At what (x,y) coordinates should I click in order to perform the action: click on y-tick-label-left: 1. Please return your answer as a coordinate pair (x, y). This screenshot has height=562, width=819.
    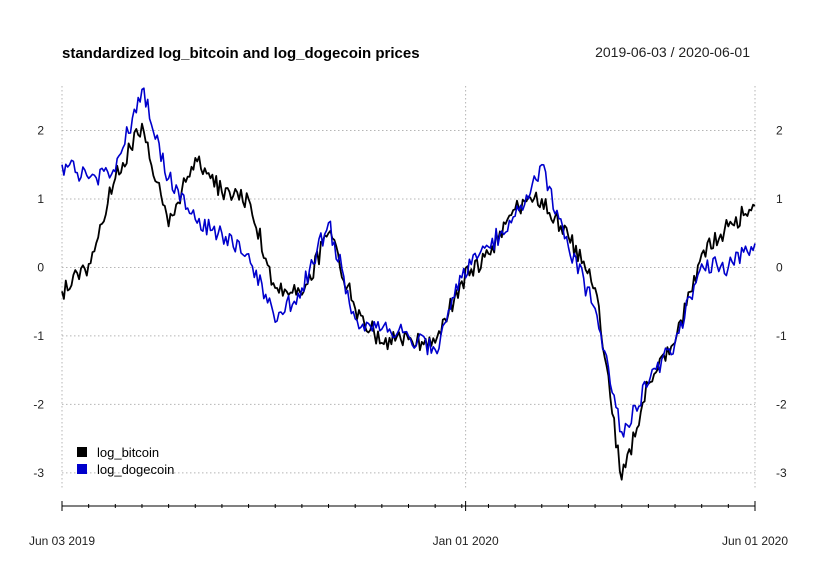
    Looking at the image, I should click on (40, 199).